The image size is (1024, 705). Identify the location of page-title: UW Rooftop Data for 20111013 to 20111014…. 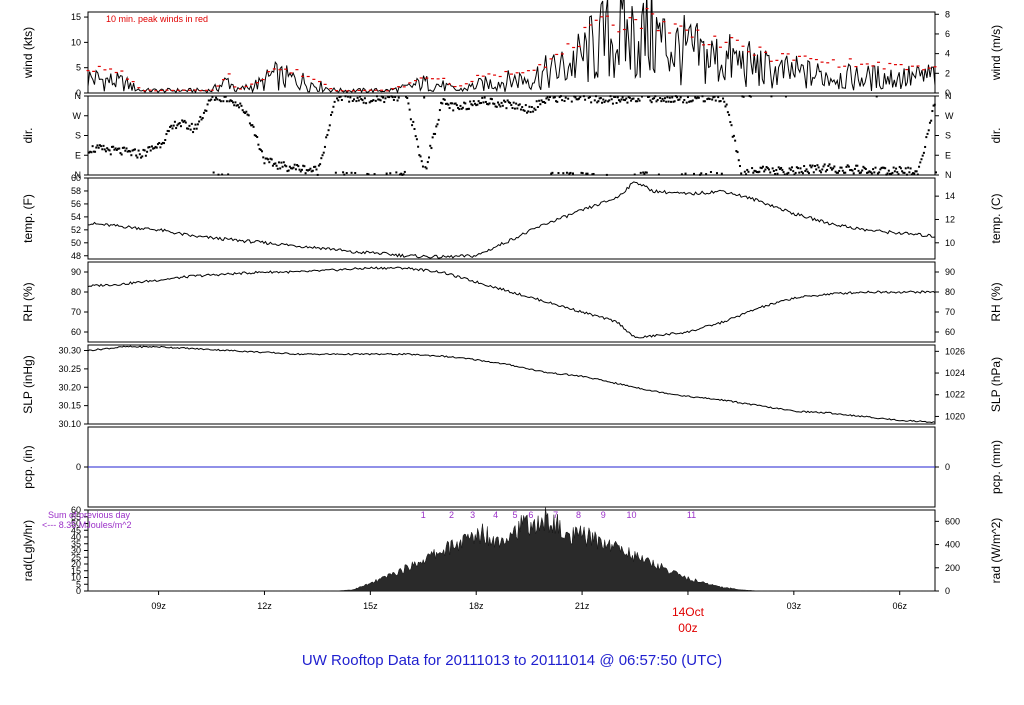
(512, 660).